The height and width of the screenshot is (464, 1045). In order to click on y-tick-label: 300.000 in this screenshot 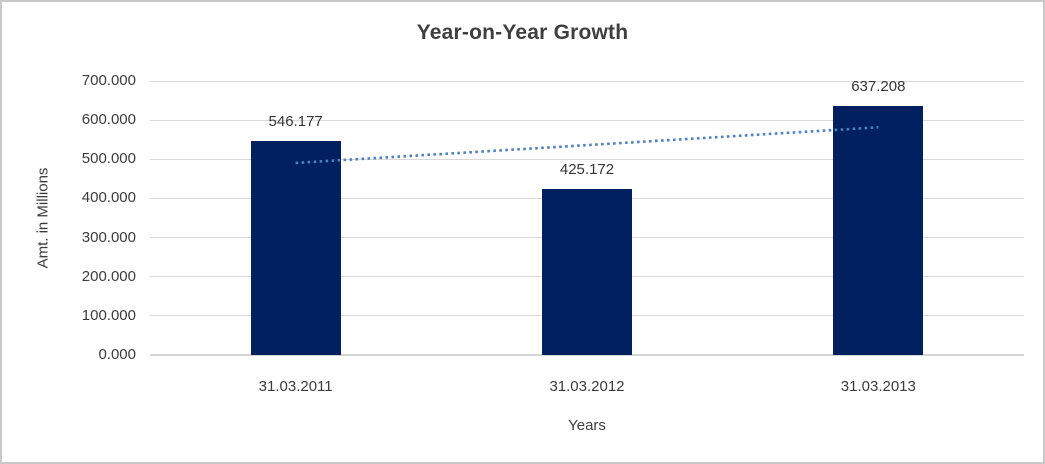, I will do `click(108, 237)`.